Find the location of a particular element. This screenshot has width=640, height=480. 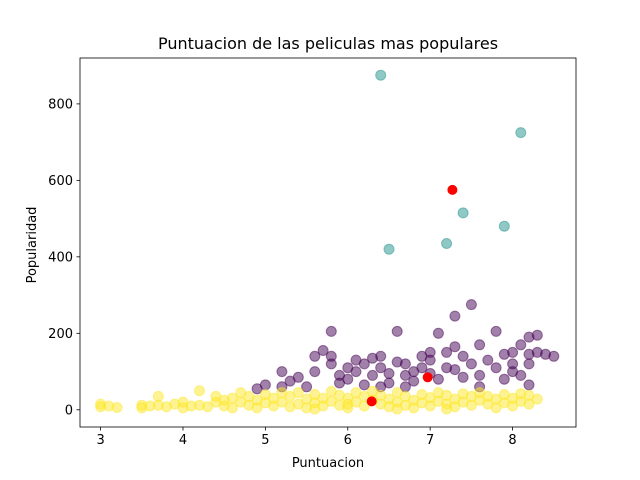

y-tick-label: 200 is located at coordinates (60, 334).